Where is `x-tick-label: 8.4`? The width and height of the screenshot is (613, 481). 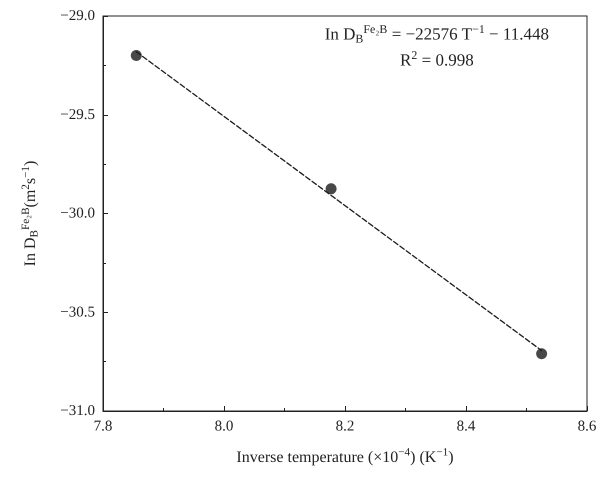 x-tick-label: 8.4 is located at coordinates (466, 426).